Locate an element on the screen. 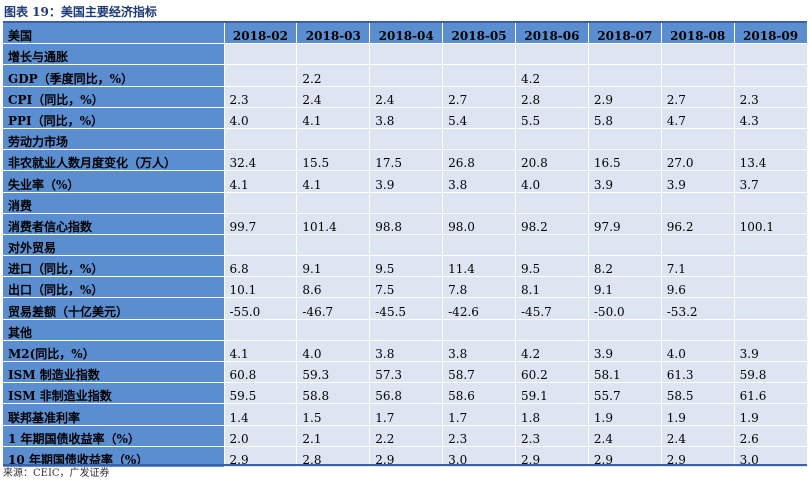 The height and width of the screenshot is (485, 809). table-cell: 1.5 is located at coordinates (333, 414).